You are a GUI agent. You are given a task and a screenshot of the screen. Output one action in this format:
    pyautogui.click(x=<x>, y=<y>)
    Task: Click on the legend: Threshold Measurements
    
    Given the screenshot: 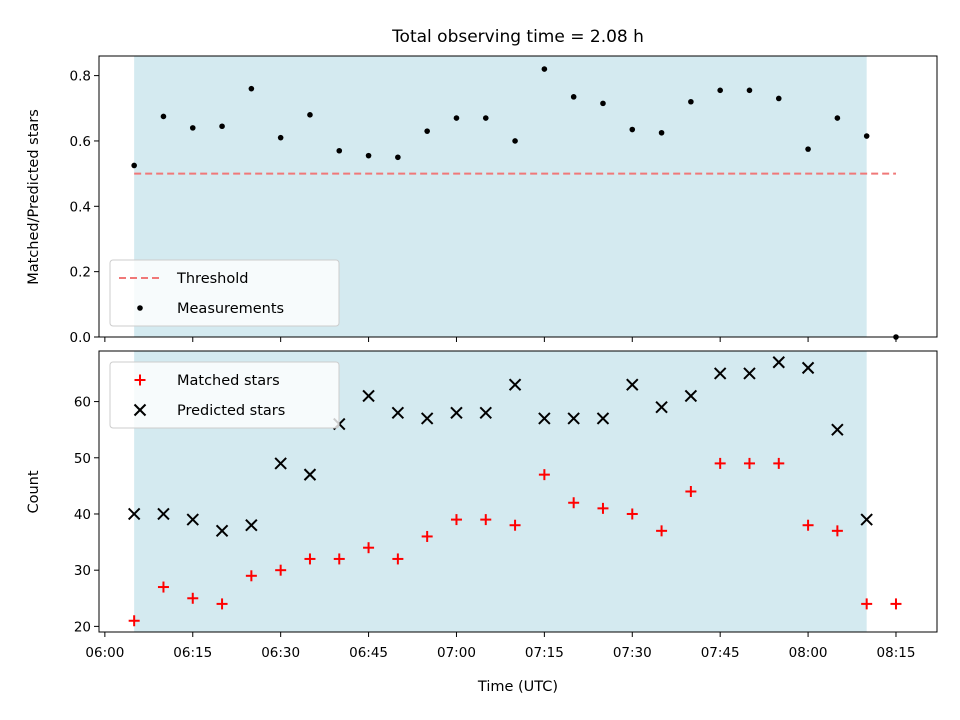 What is the action you would take?
    pyautogui.click(x=224, y=293)
    